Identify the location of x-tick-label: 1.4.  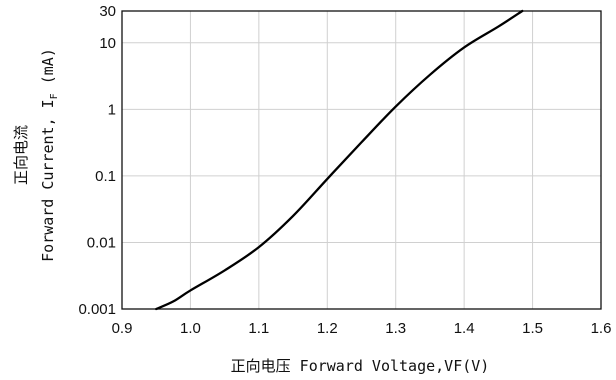
(464, 328).